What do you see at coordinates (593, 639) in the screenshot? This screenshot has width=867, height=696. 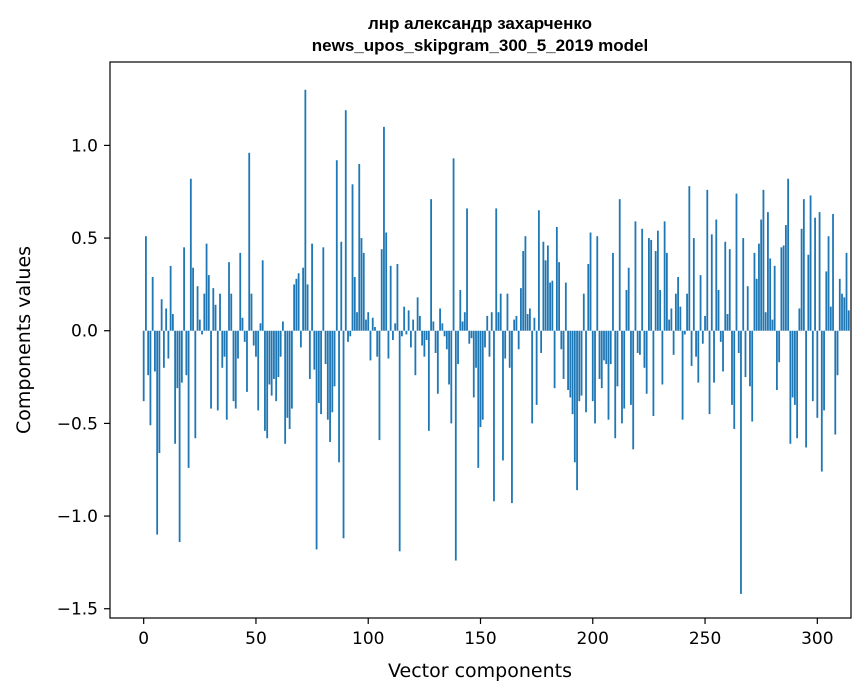 I see `x-tick-label: 200` at bounding box center [593, 639].